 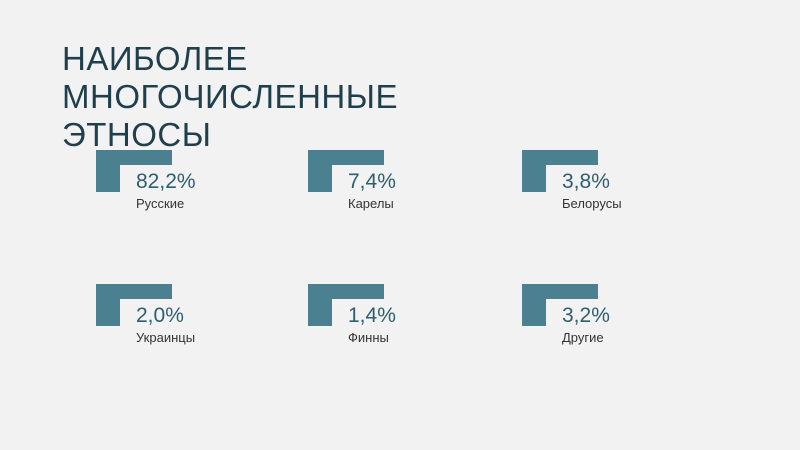 What do you see at coordinates (408, 195) in the screenshot?
I see `stat-card-karelians: 7,4% Карелы` at bounding box center [408, 195].